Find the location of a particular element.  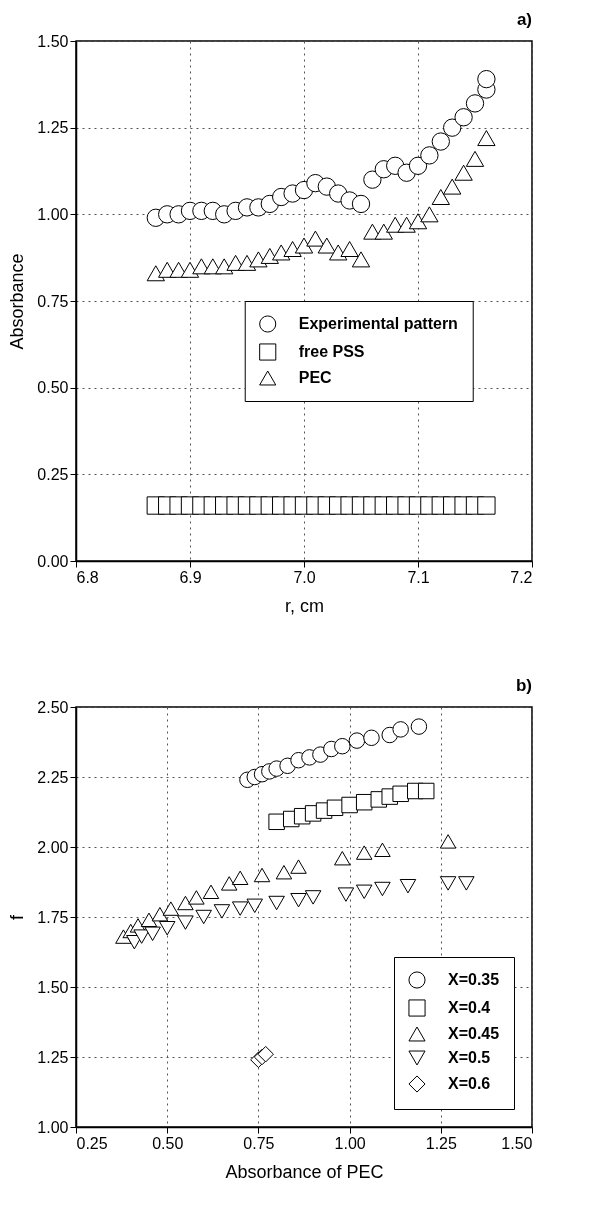

y-tick-label: 0.75 is located at coordinates (53, 301).